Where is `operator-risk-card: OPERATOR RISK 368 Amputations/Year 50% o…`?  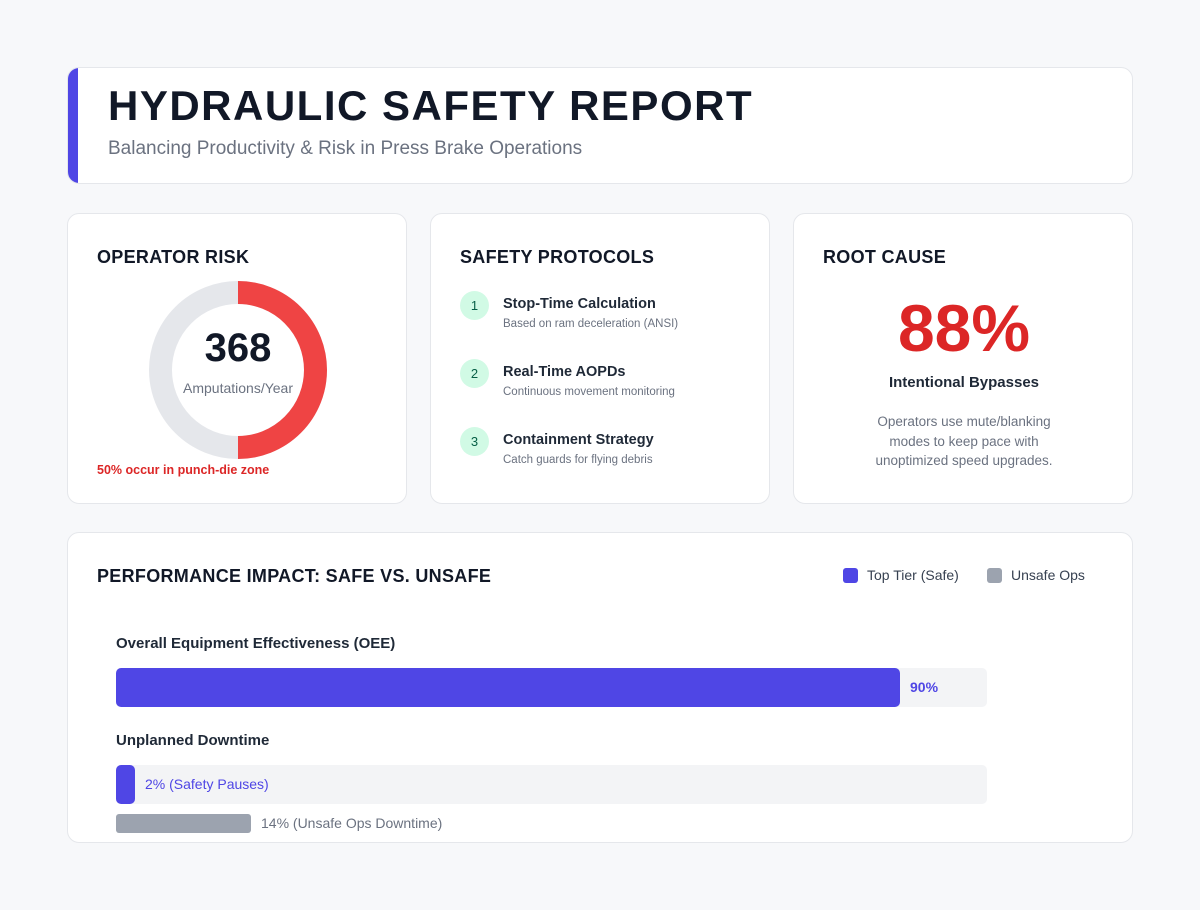 operator-risk-card: OPERATOR RISK 368 Amputations/Year 50% o… is located at coordinates (237, 358).